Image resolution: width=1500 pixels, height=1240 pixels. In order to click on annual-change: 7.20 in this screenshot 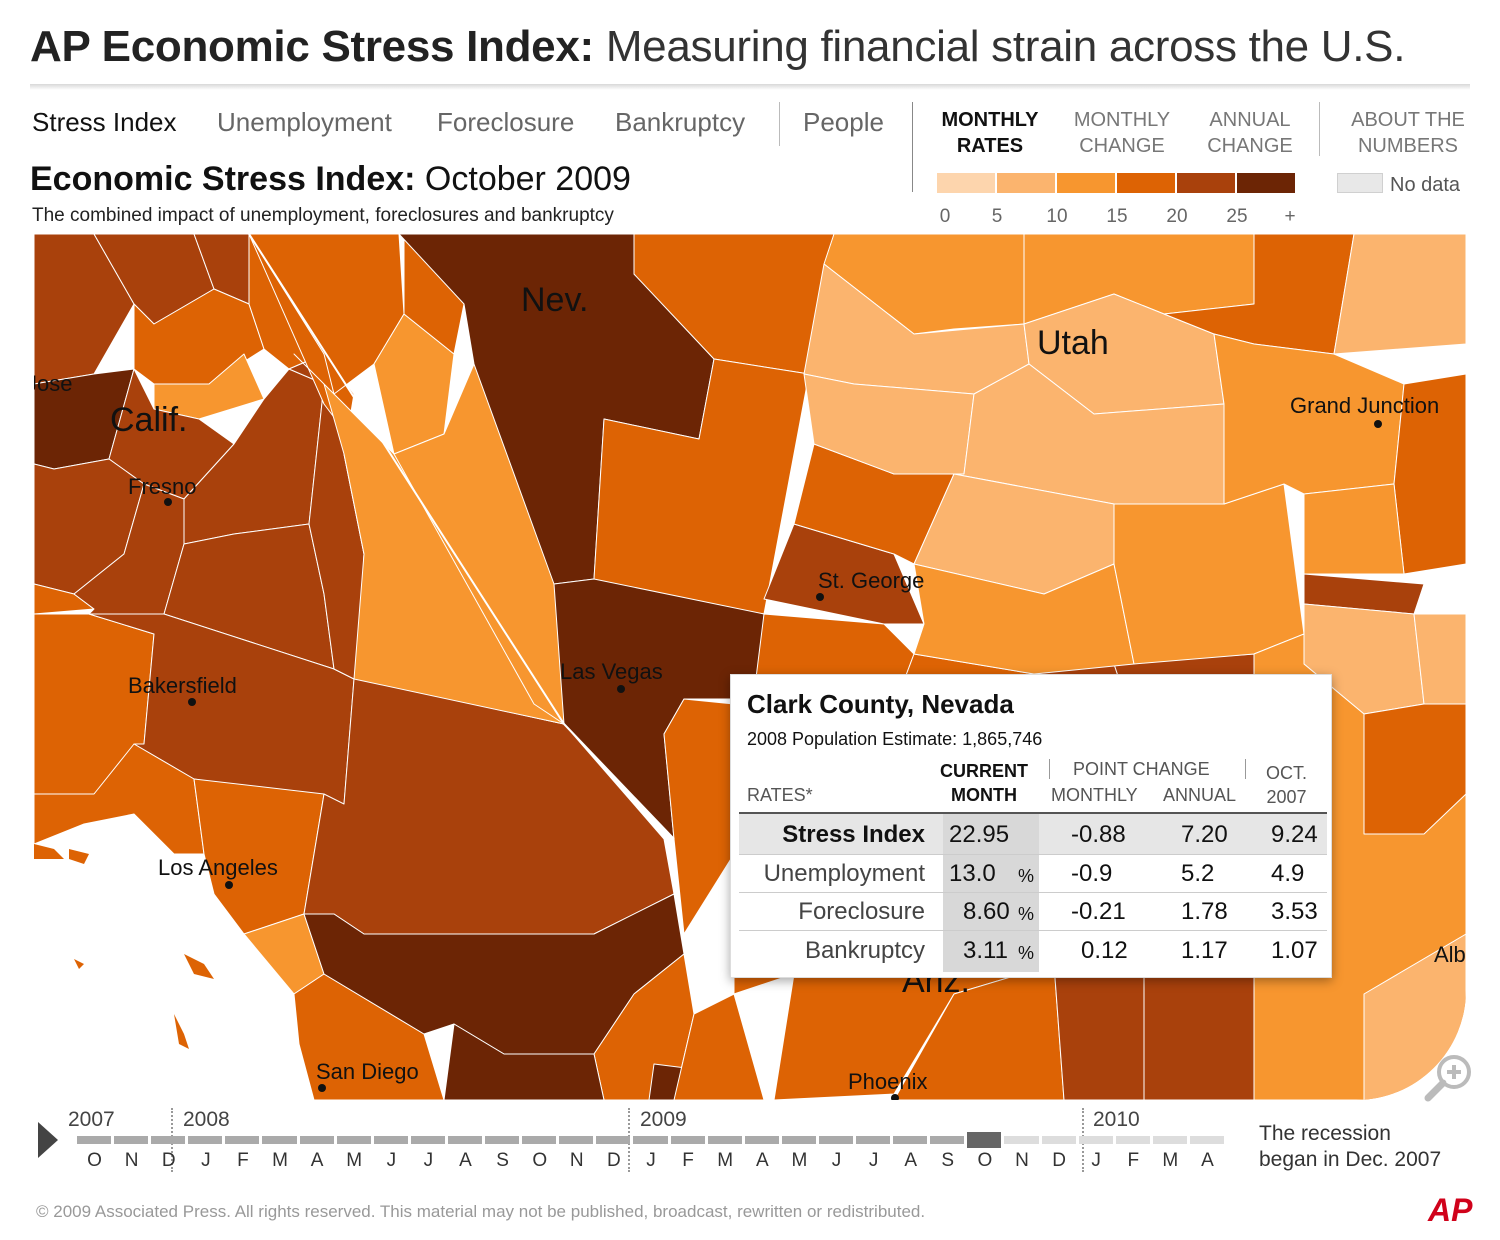, I will do `click(1204, 834)`.